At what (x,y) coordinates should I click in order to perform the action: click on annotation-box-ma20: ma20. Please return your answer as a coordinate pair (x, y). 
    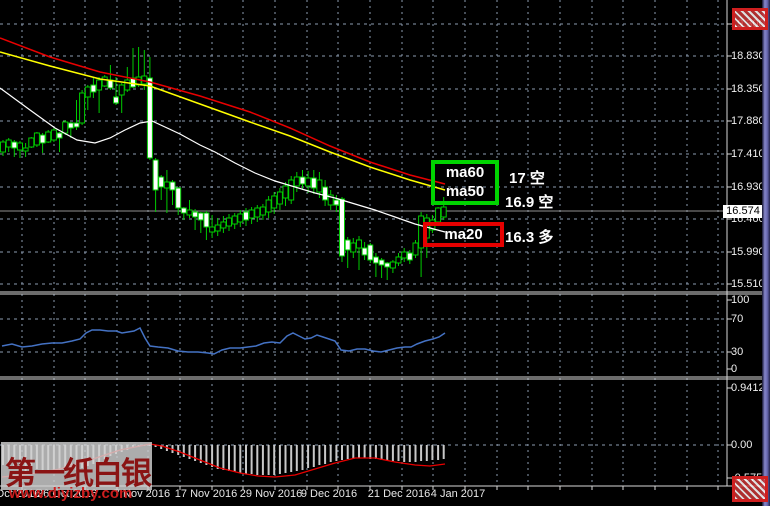
    Looking at the image, I should click on (463, 234).